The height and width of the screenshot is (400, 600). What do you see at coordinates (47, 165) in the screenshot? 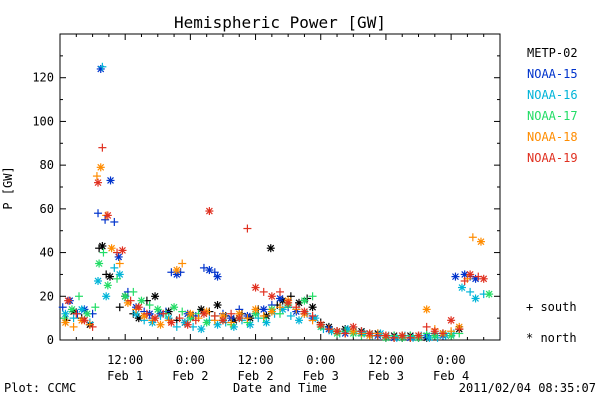
I see `y-tick-label: 80` at bounding box center [47, 165].